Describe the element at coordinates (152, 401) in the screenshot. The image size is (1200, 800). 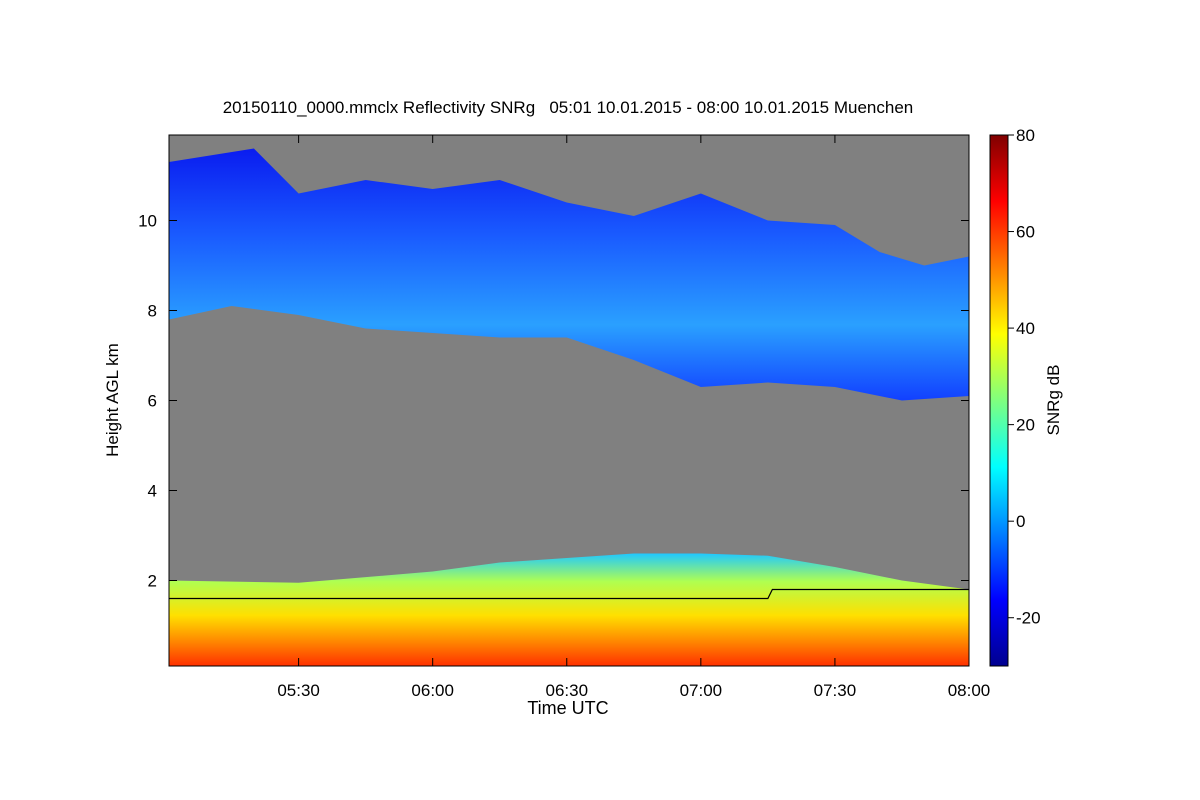
I see `y-tick-label: 6` at that location.